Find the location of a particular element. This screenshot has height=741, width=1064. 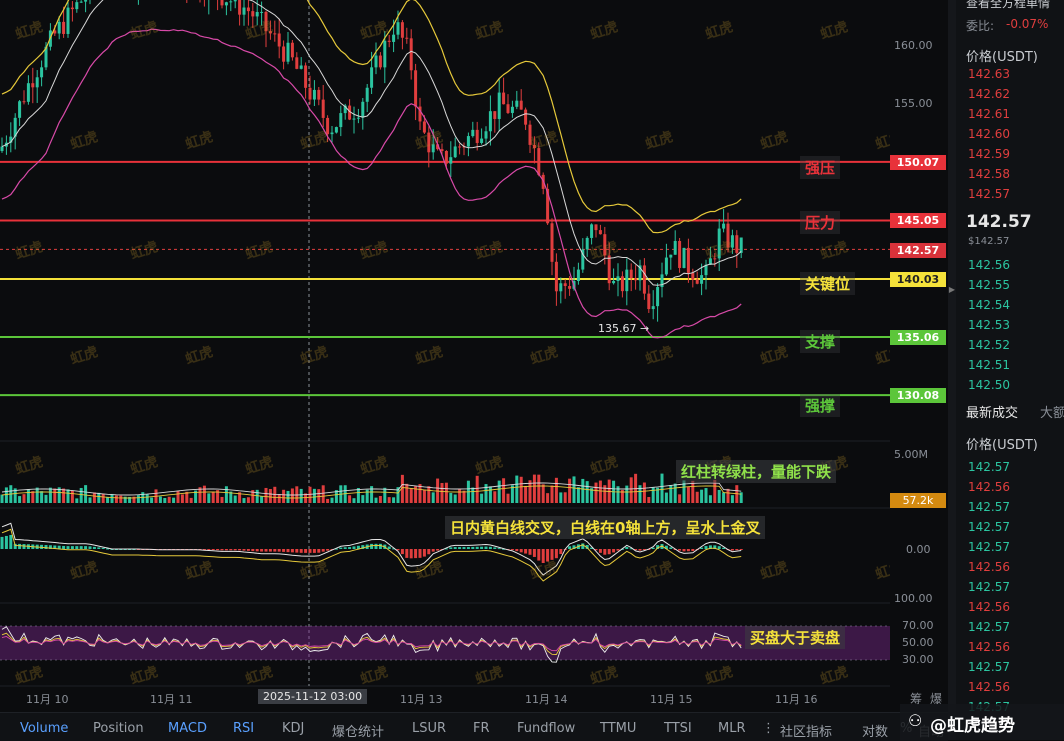

bid-price-row: 142.51 is located at coordinates (989, 365).